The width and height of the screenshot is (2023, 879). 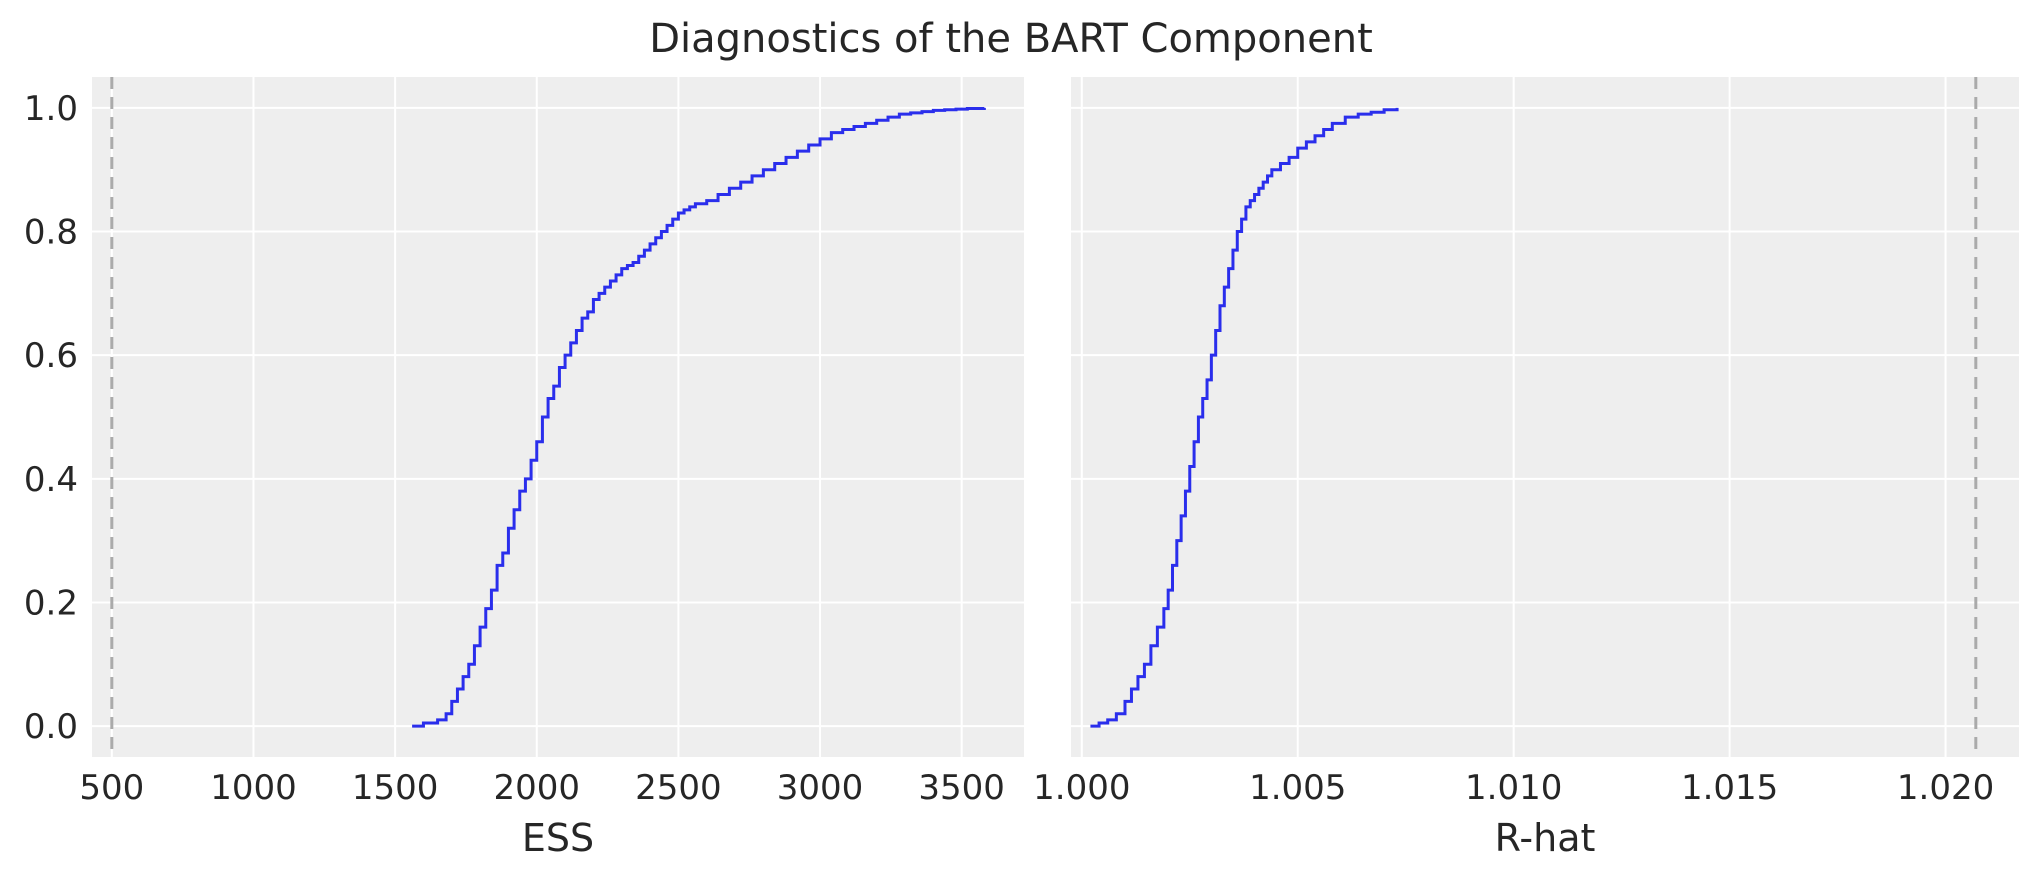 What do you see at coordinates (395, 788) in the screenshot?
I see `ess-x-tick-label-2: 1500` at bounding box center [395, 788].